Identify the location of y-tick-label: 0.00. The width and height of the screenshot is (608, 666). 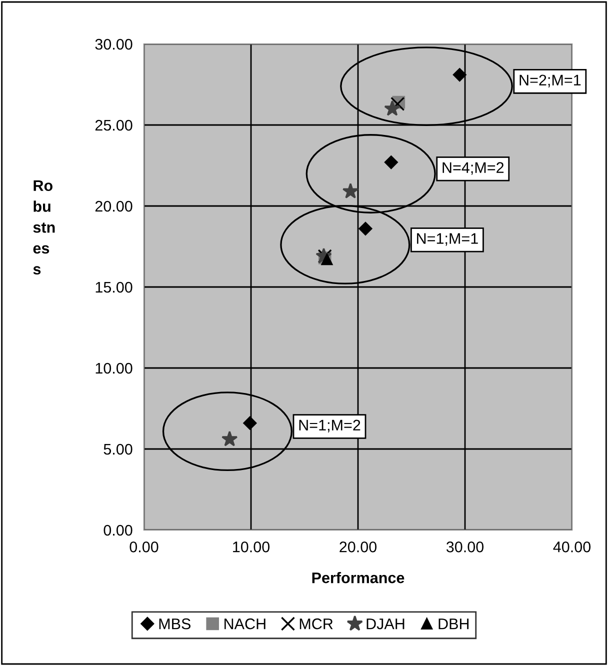
(118, 530).